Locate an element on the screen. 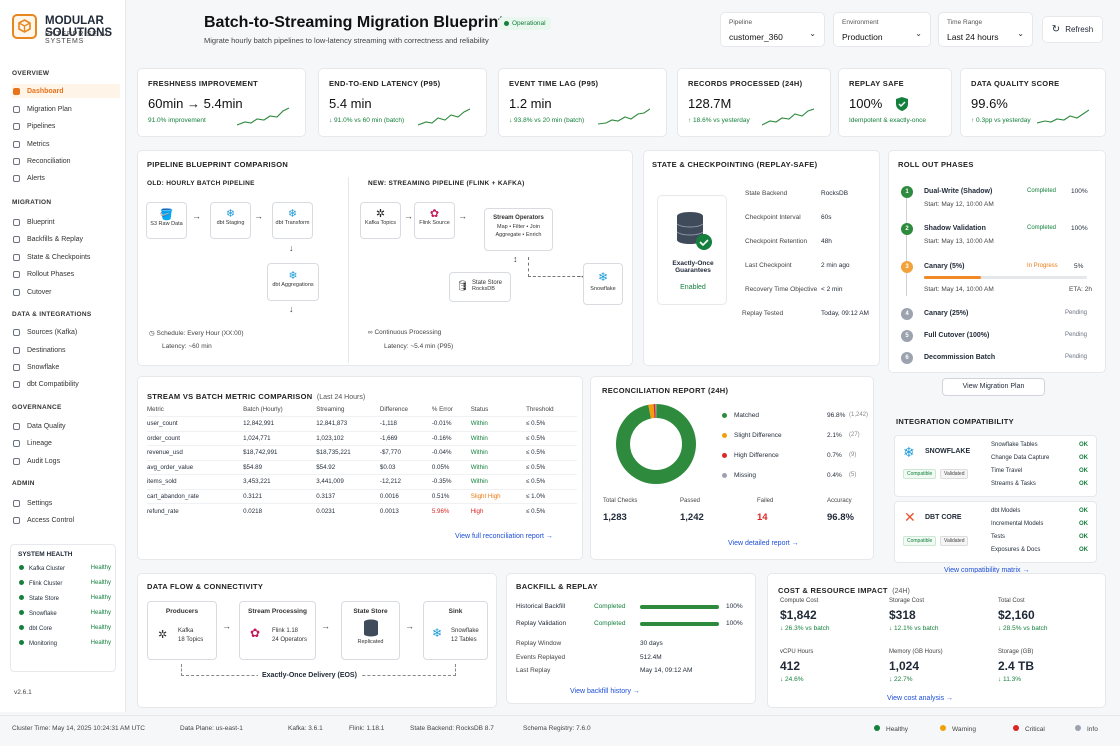 This screenshot has height=746, width=1120. nav-sources: Sources (Kafka) is located at coordinates (66, 332).